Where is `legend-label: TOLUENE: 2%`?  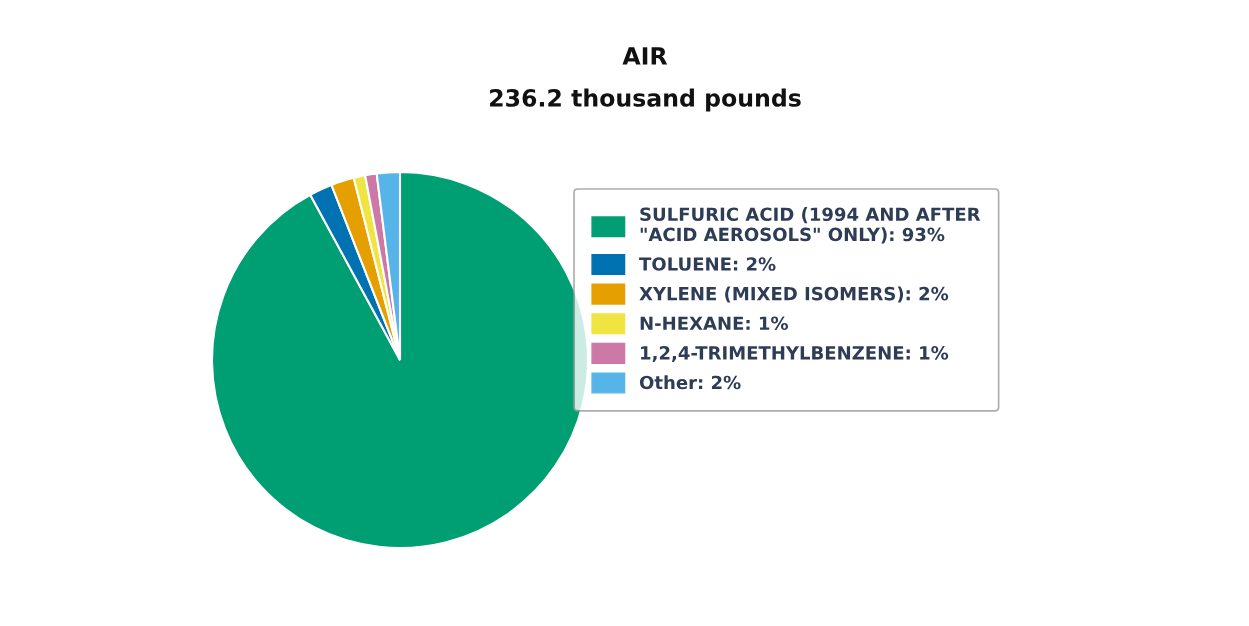
legend-label: TOLUENE: 2% is located at coordinates (707, 264).